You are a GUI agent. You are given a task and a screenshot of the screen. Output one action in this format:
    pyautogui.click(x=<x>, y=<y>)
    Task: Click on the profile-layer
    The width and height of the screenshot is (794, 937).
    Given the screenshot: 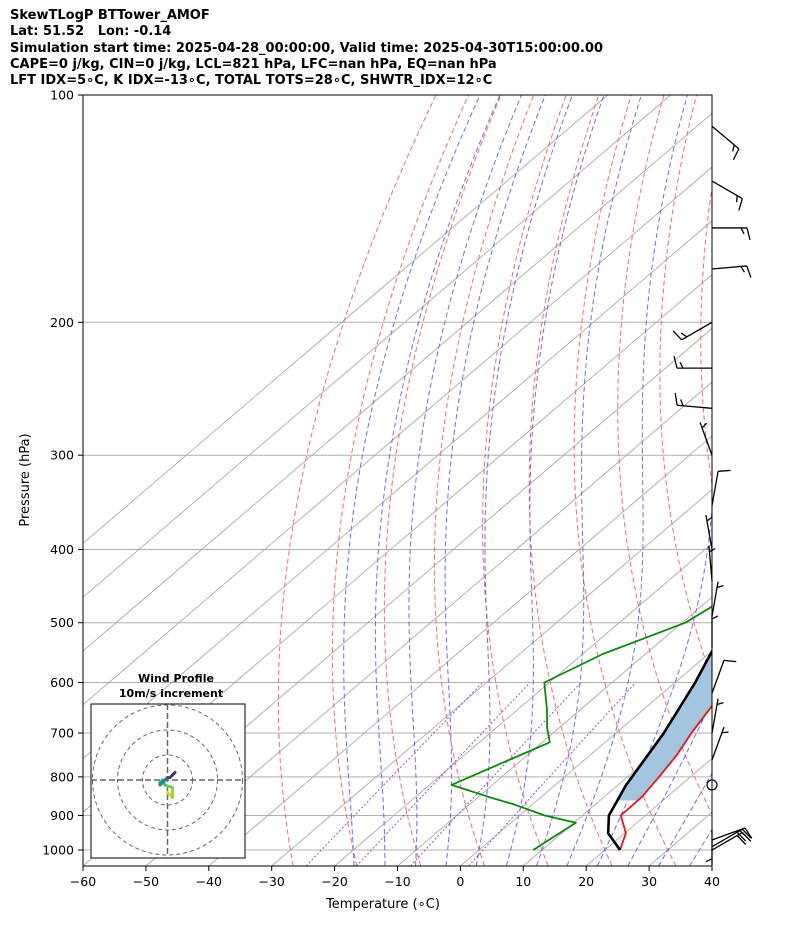 What is the action you would take?
    pyautogui.click(x=581, y=728)
    